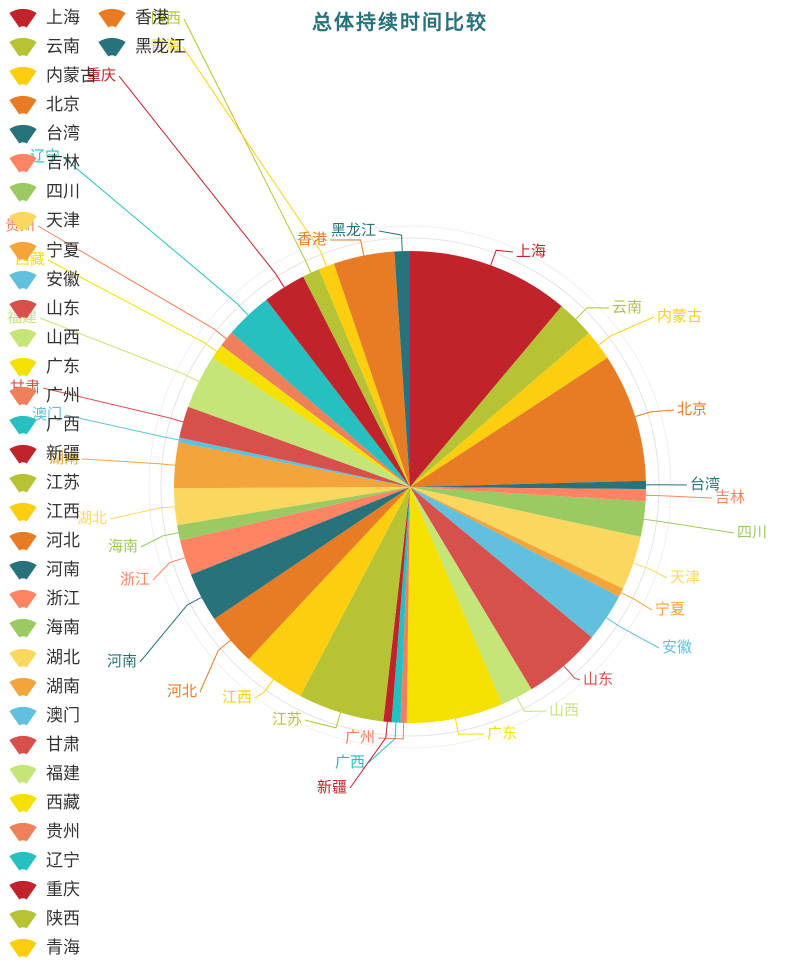 The width and height of the screenshot is (800, 962). Describe the element at coordinates (44, 541) in the screenshot. I see `legend-item-河北: 河北` at that location.